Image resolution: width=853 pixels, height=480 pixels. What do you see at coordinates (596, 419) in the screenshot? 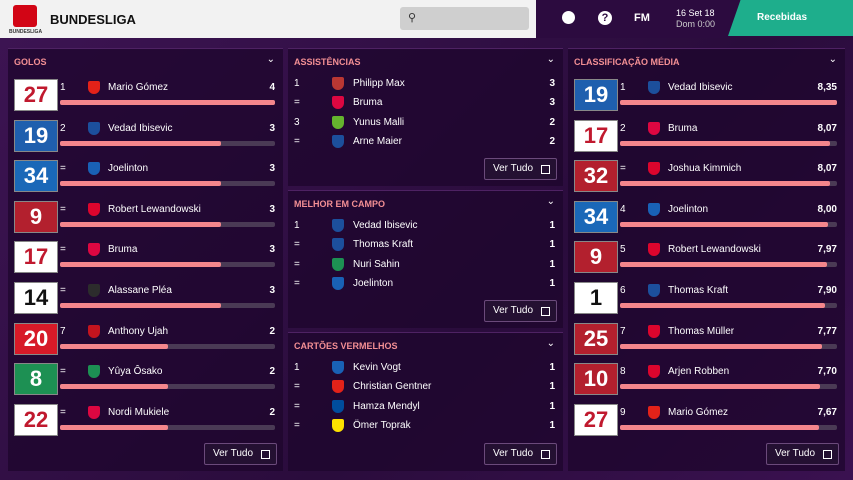
I see `shirt-number: 27` at bounding box center [596, 419].